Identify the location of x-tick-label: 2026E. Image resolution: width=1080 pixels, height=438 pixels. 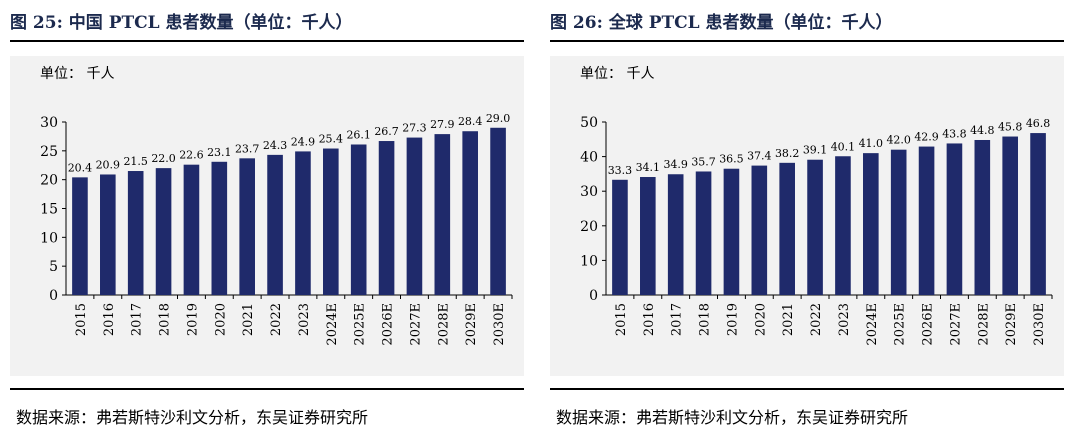
(928, 324).